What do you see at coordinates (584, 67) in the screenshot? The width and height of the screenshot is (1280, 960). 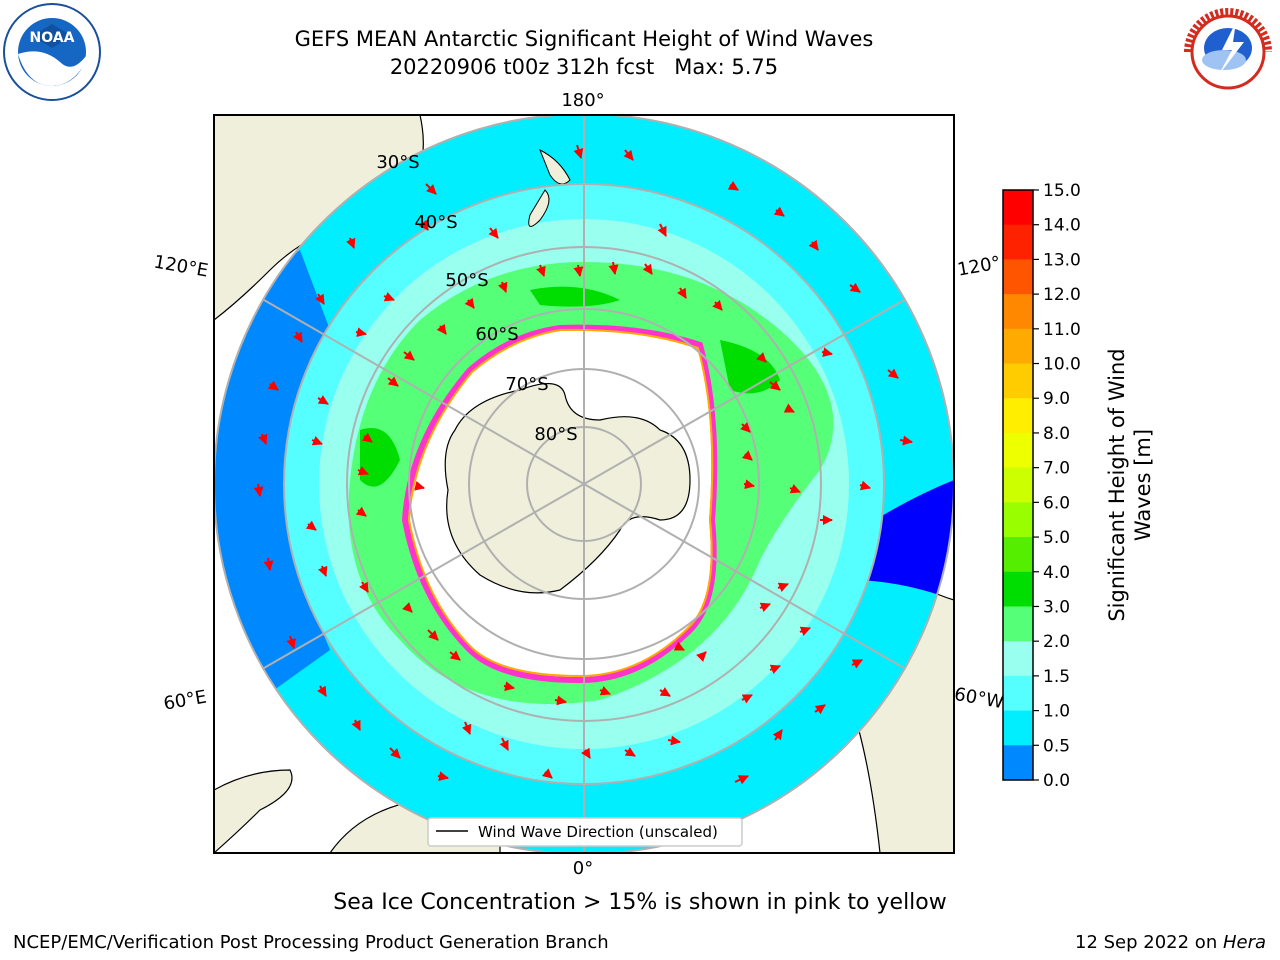 I see `chart-subtitle: 20220906 t00z 312h fcst Max: 5.75` at bounding box center [584, 67].